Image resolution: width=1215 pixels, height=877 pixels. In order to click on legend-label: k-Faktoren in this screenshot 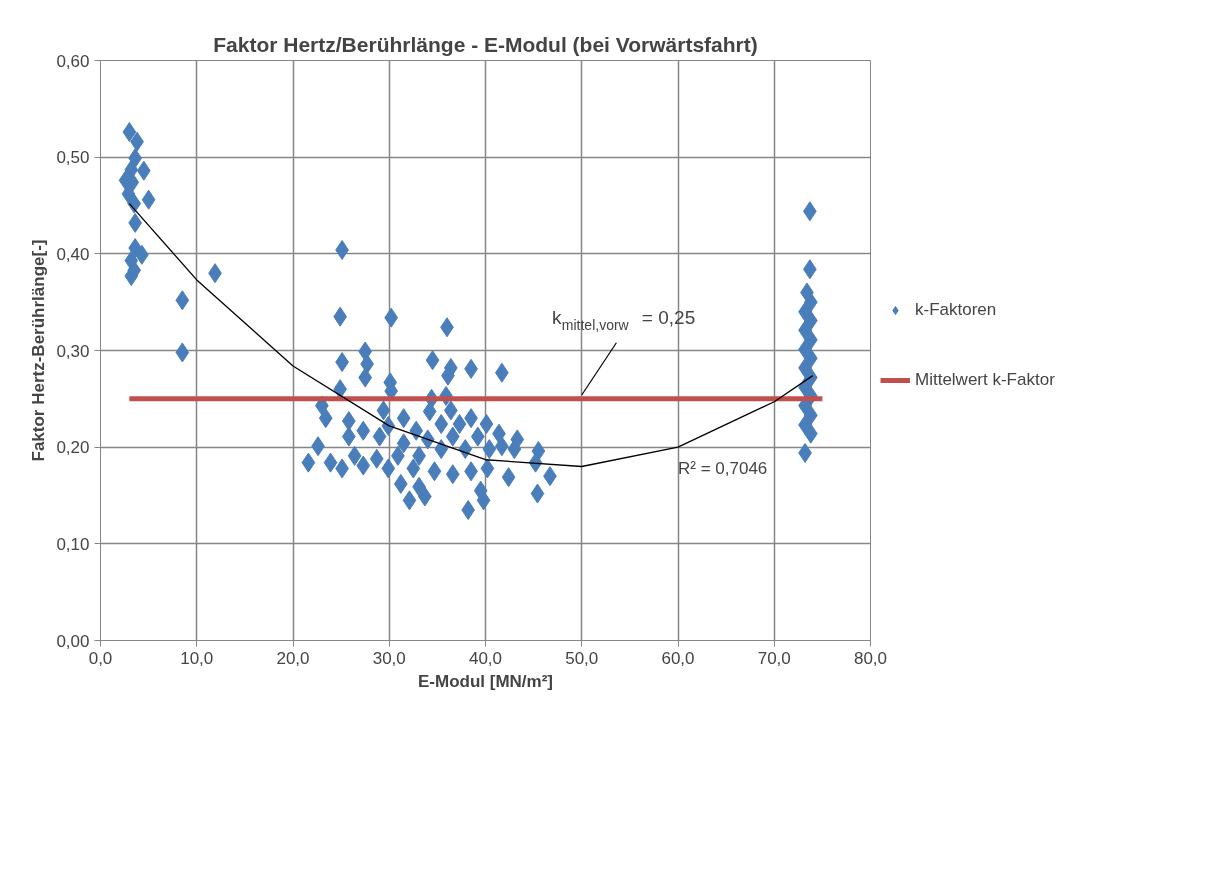, I will do `click(956, 310)`.